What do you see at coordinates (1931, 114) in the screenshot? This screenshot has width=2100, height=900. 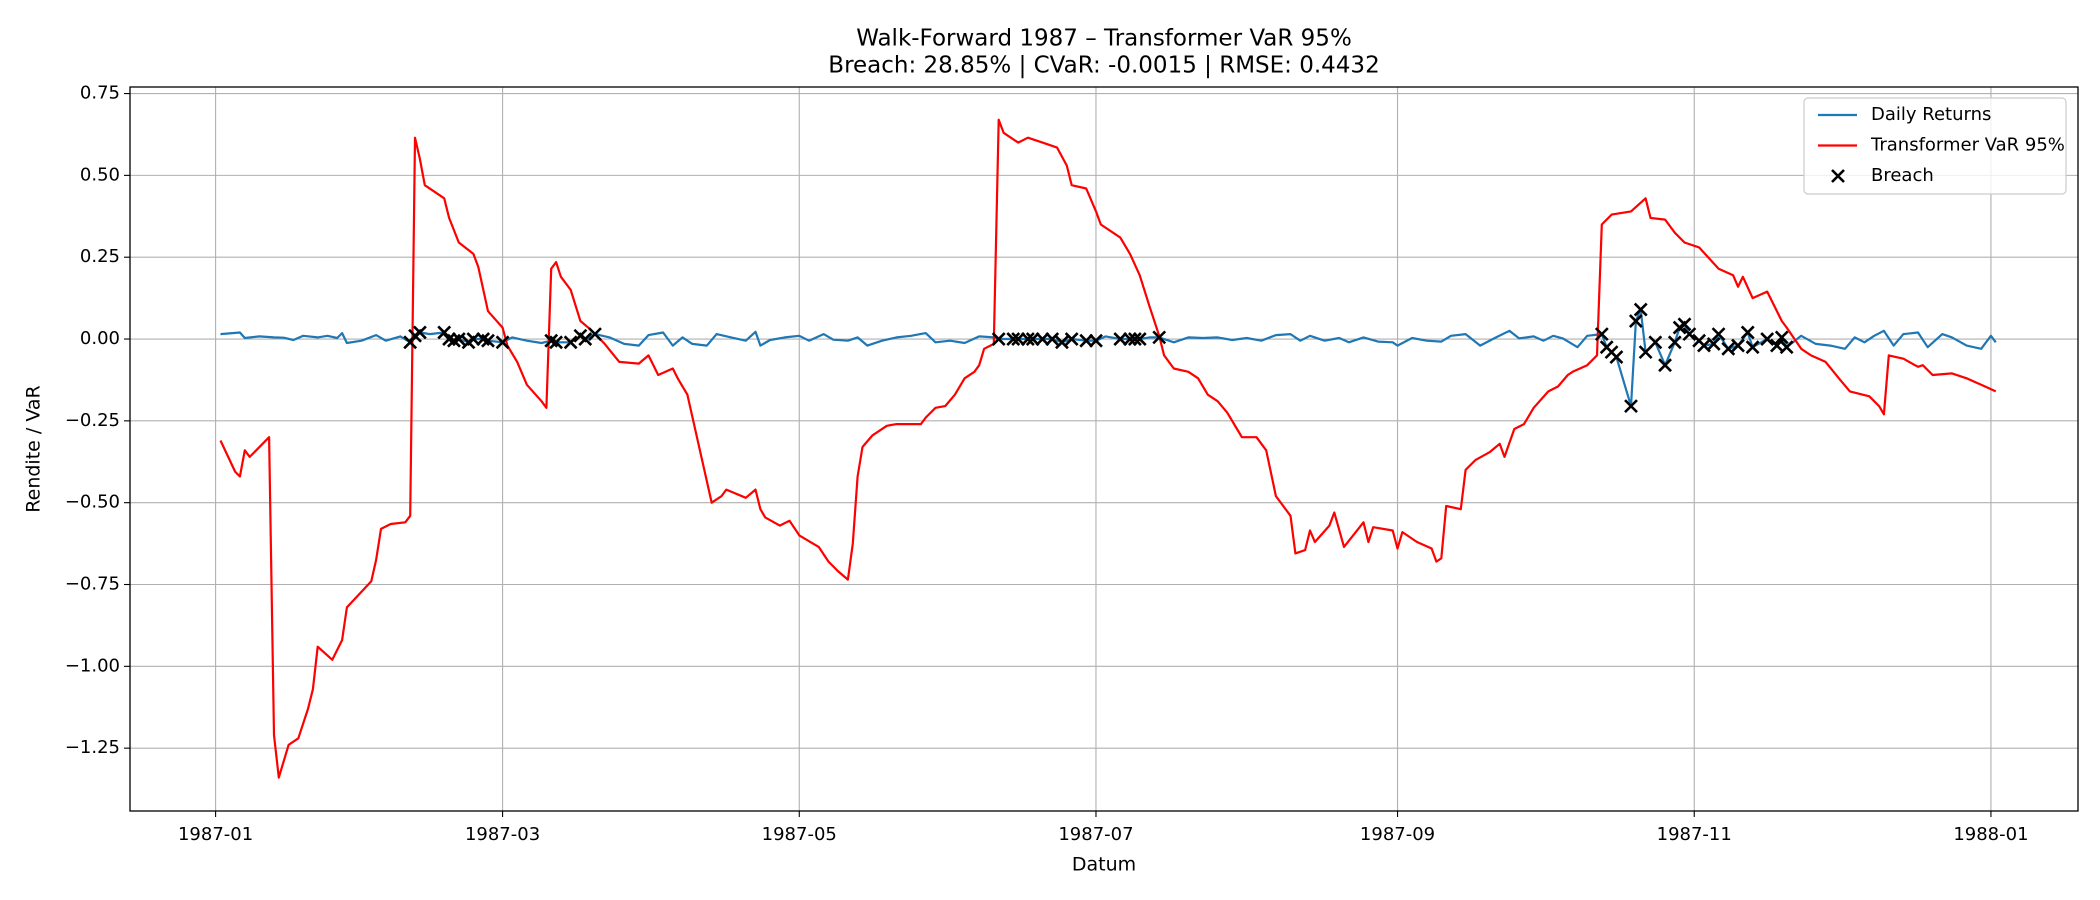 I see `legend-label: Daily Returns` at bounding box center [1931, 114].